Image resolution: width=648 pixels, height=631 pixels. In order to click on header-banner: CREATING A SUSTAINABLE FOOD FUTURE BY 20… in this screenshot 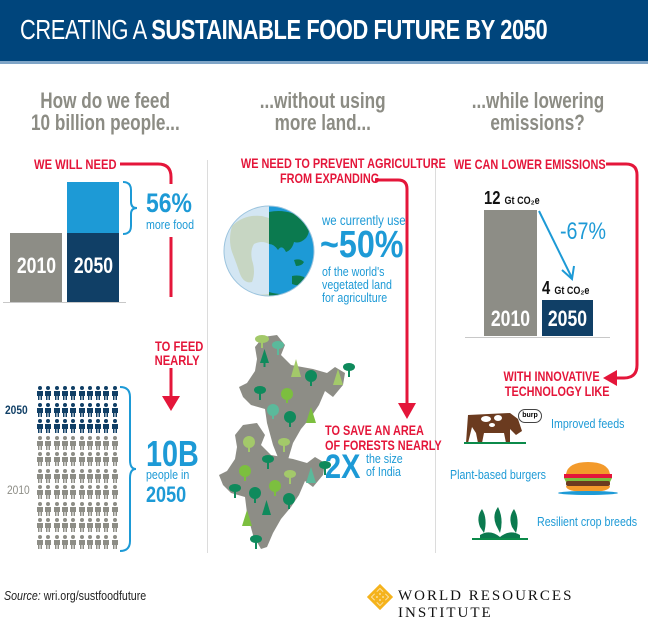, I will do `click(324, 32)`.